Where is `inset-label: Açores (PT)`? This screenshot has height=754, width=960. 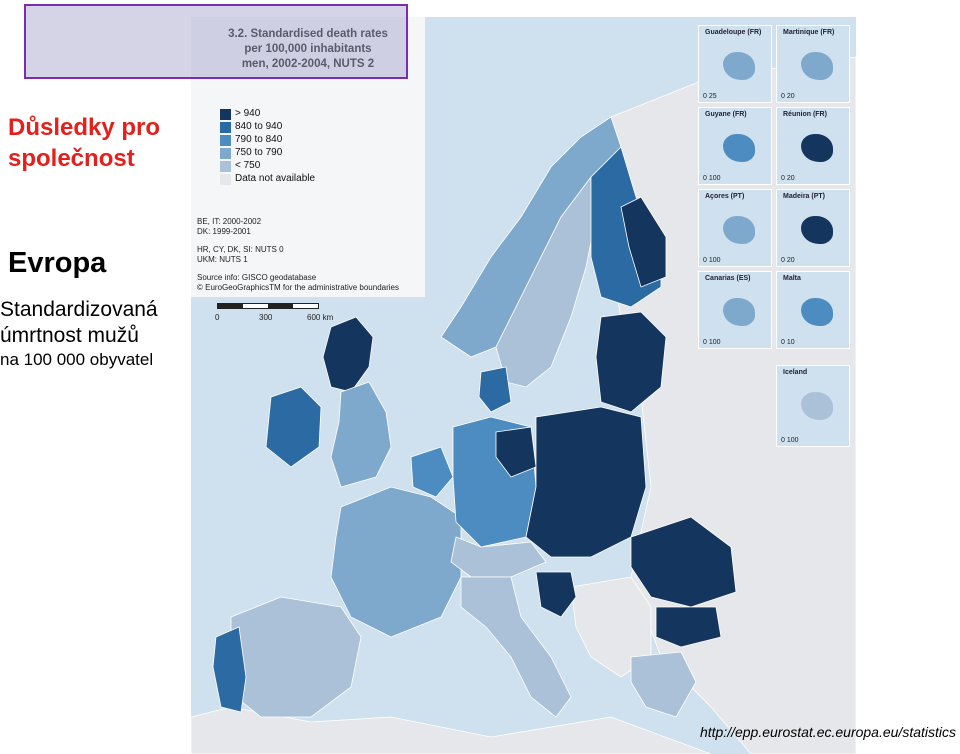 inset-label: Açores (PT) is located at coordinates (725, 196).